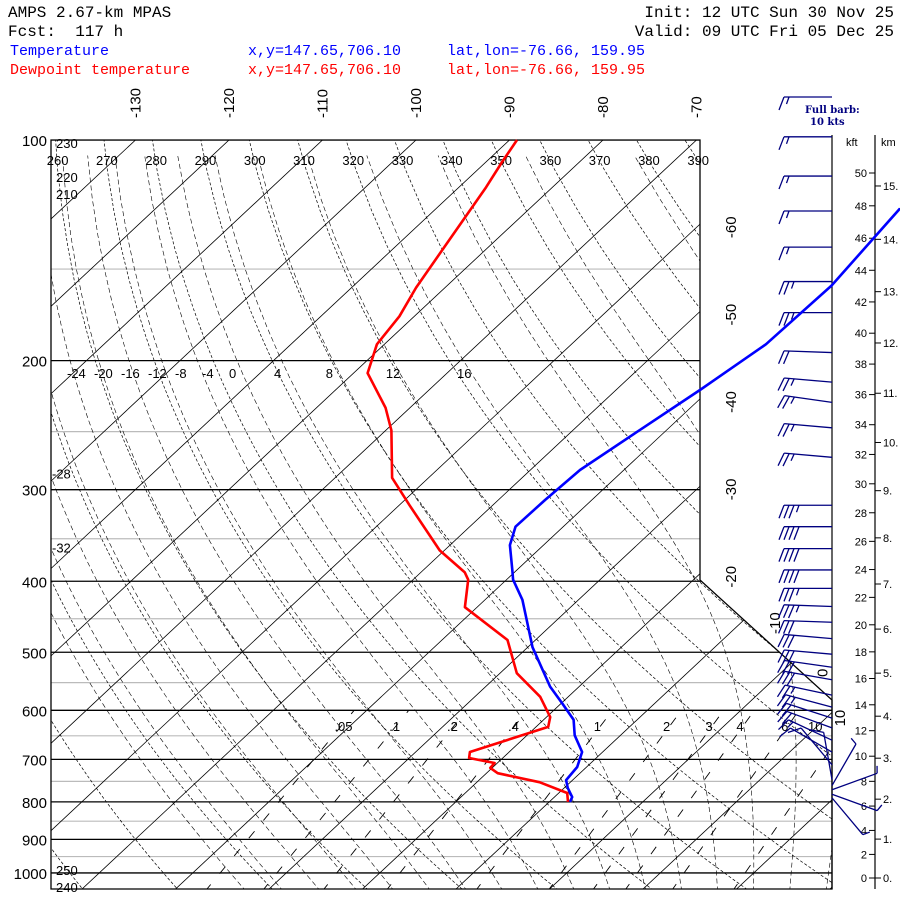 The height and width of the screenshot is (900, 900). I want to click on isotherm-label-right: -30, so click(731, 490).